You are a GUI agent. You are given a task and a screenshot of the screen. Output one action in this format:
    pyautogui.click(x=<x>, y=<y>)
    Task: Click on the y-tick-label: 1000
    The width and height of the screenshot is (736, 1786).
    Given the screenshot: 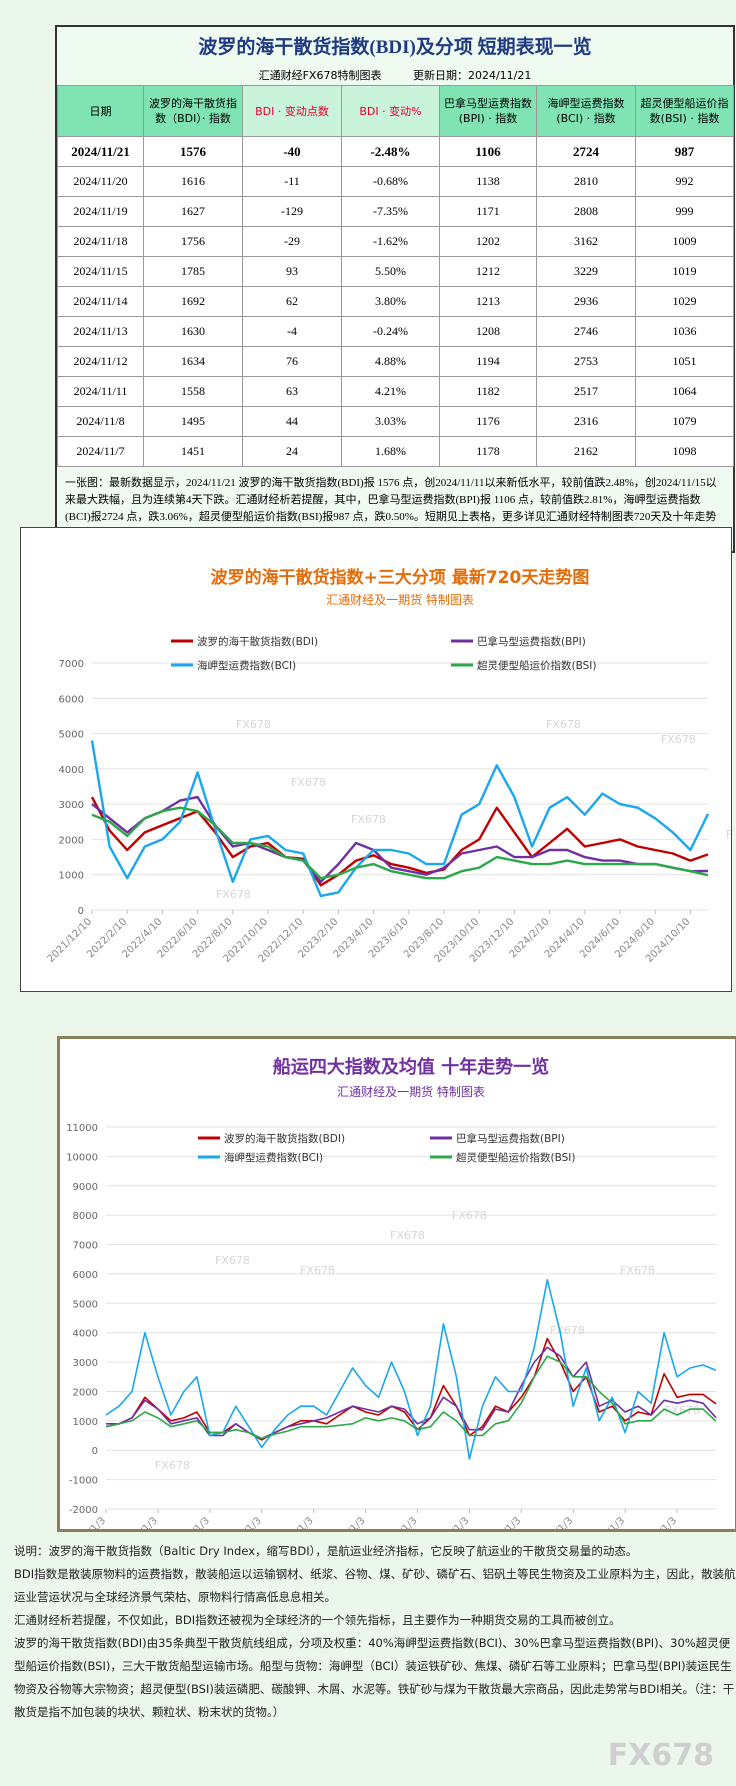 What is the action you would take?
    pyautogui.click(x=71, y=876)
    